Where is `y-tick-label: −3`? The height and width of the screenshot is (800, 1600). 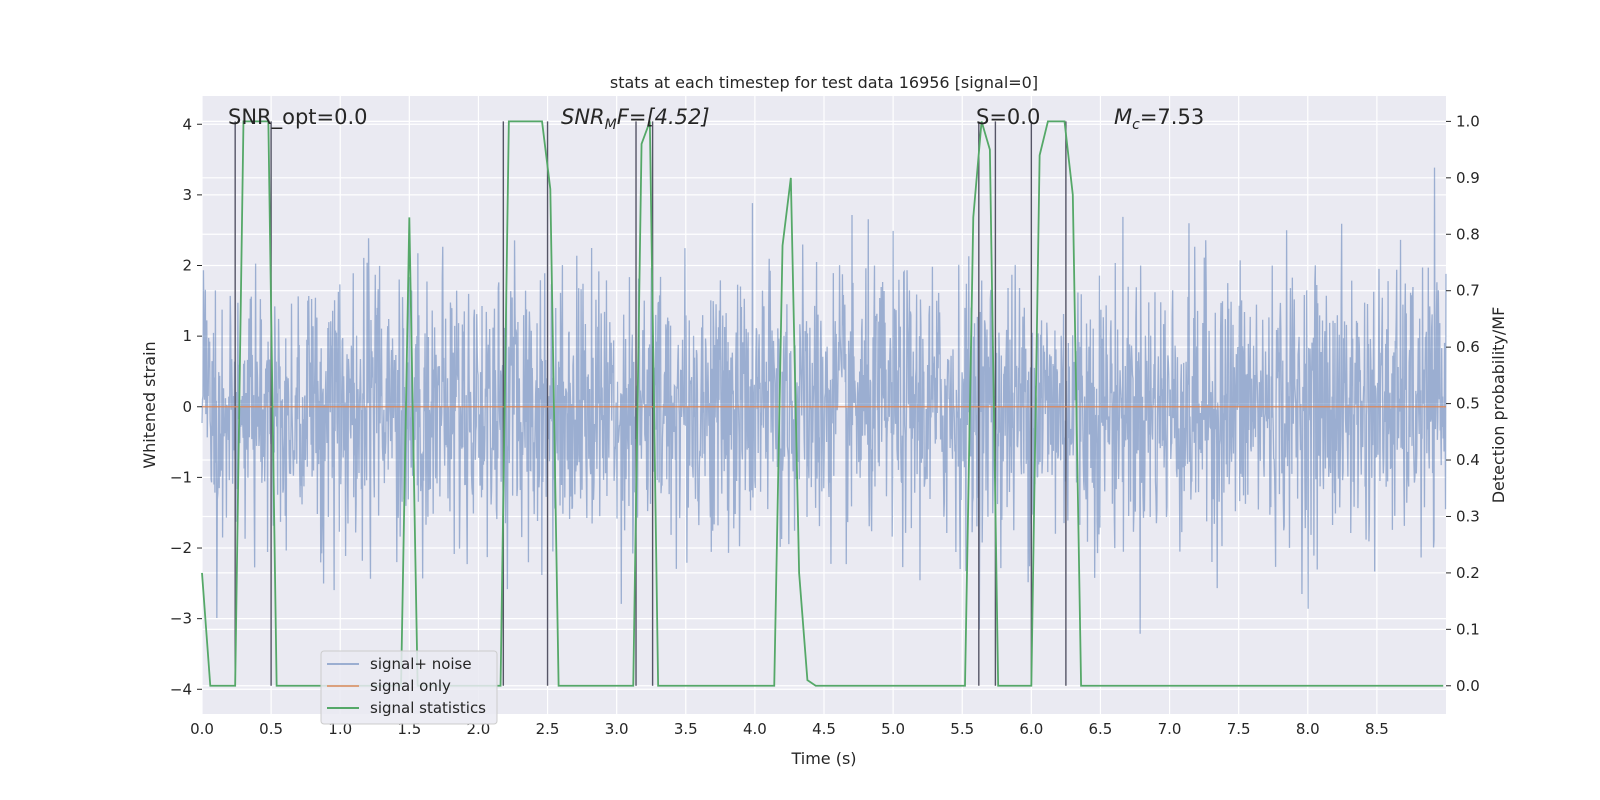 y-tick-label: −3 is located at coordinates (181, 619).